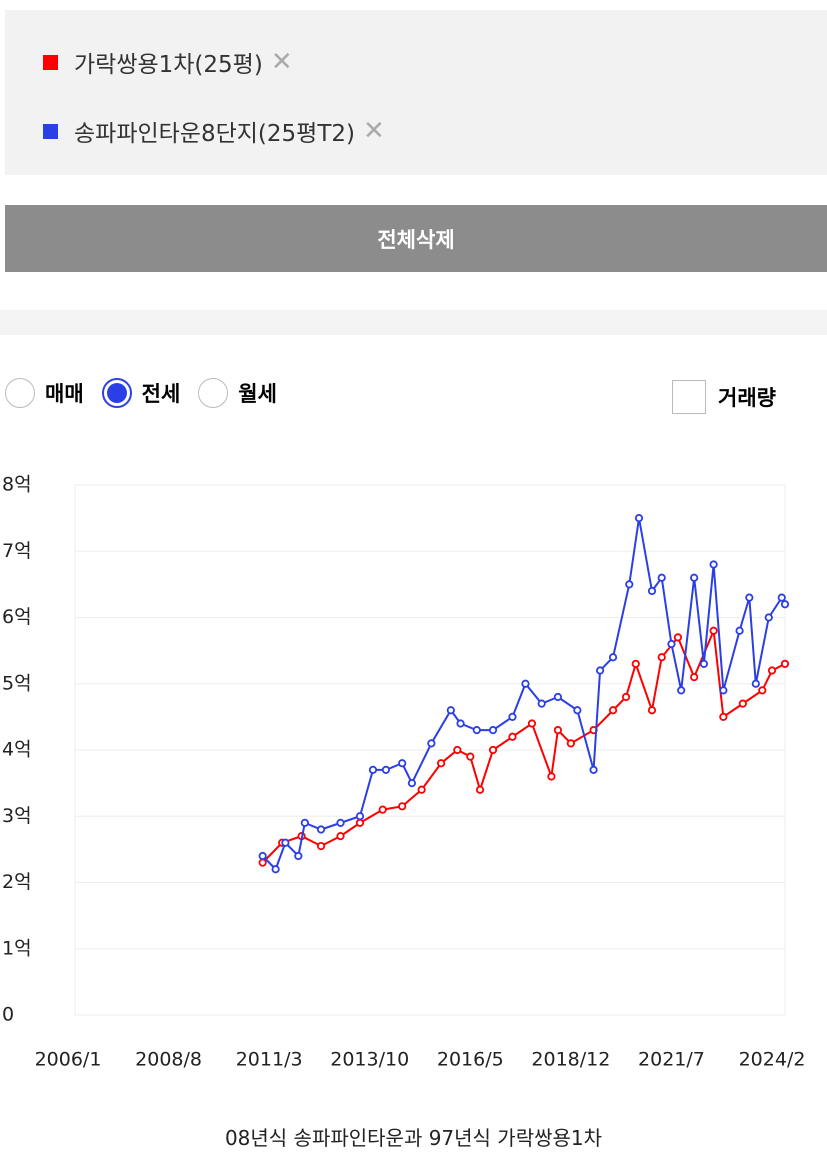 The width and height of the screenshot is (827, 1163). What do you see at coordinates (17, 617) in the screenshot?
I see `y-tick-label: 6억` at bounding box center [17, 617].